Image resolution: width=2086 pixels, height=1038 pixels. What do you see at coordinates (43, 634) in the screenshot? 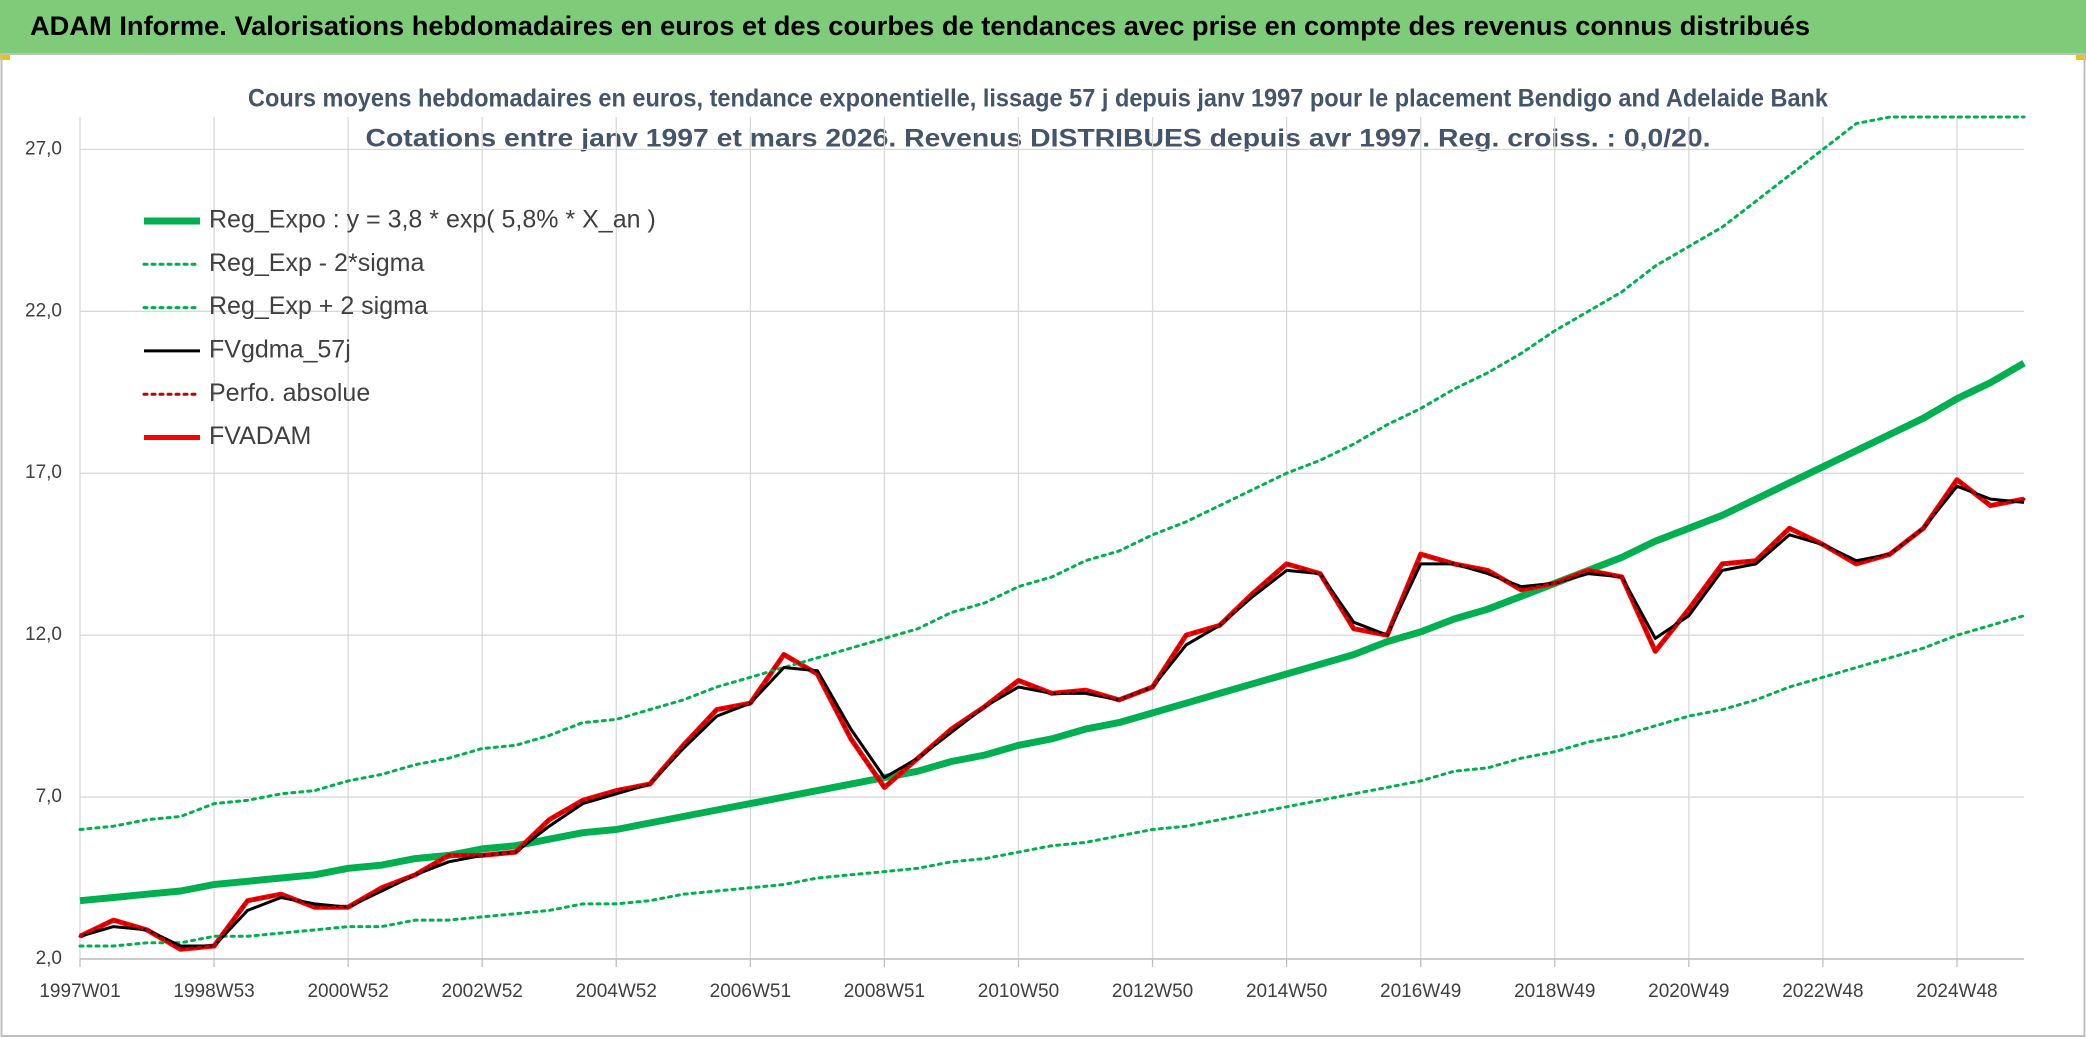
I see `y-tick-label: 12,0` at bounding box center [43, 634].